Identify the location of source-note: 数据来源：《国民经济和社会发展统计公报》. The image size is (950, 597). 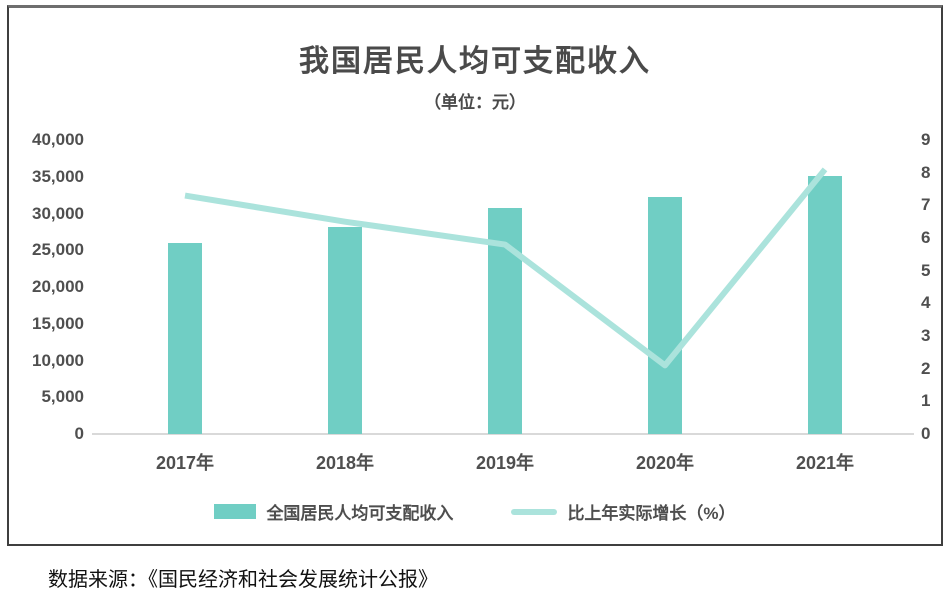
(243, 580).